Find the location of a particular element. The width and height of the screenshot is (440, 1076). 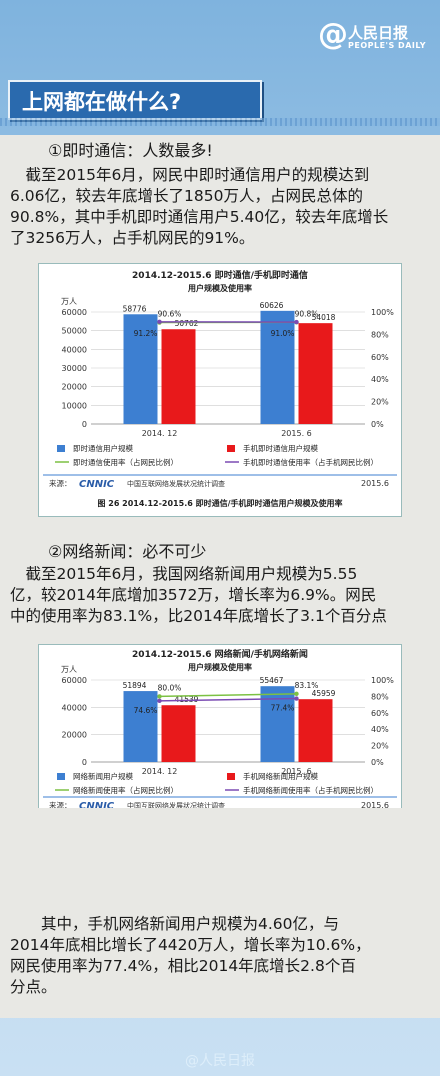

section2-line-1: 截至2015年6月，我国网络新闻用户规模为5.55 is located at coordinates (184, 574).